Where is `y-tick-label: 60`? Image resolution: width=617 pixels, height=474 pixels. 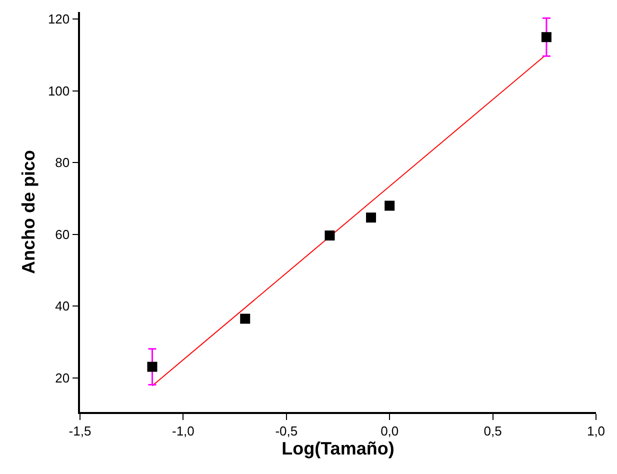
y-tick-label: 60 is located at coordinates (62, 234).